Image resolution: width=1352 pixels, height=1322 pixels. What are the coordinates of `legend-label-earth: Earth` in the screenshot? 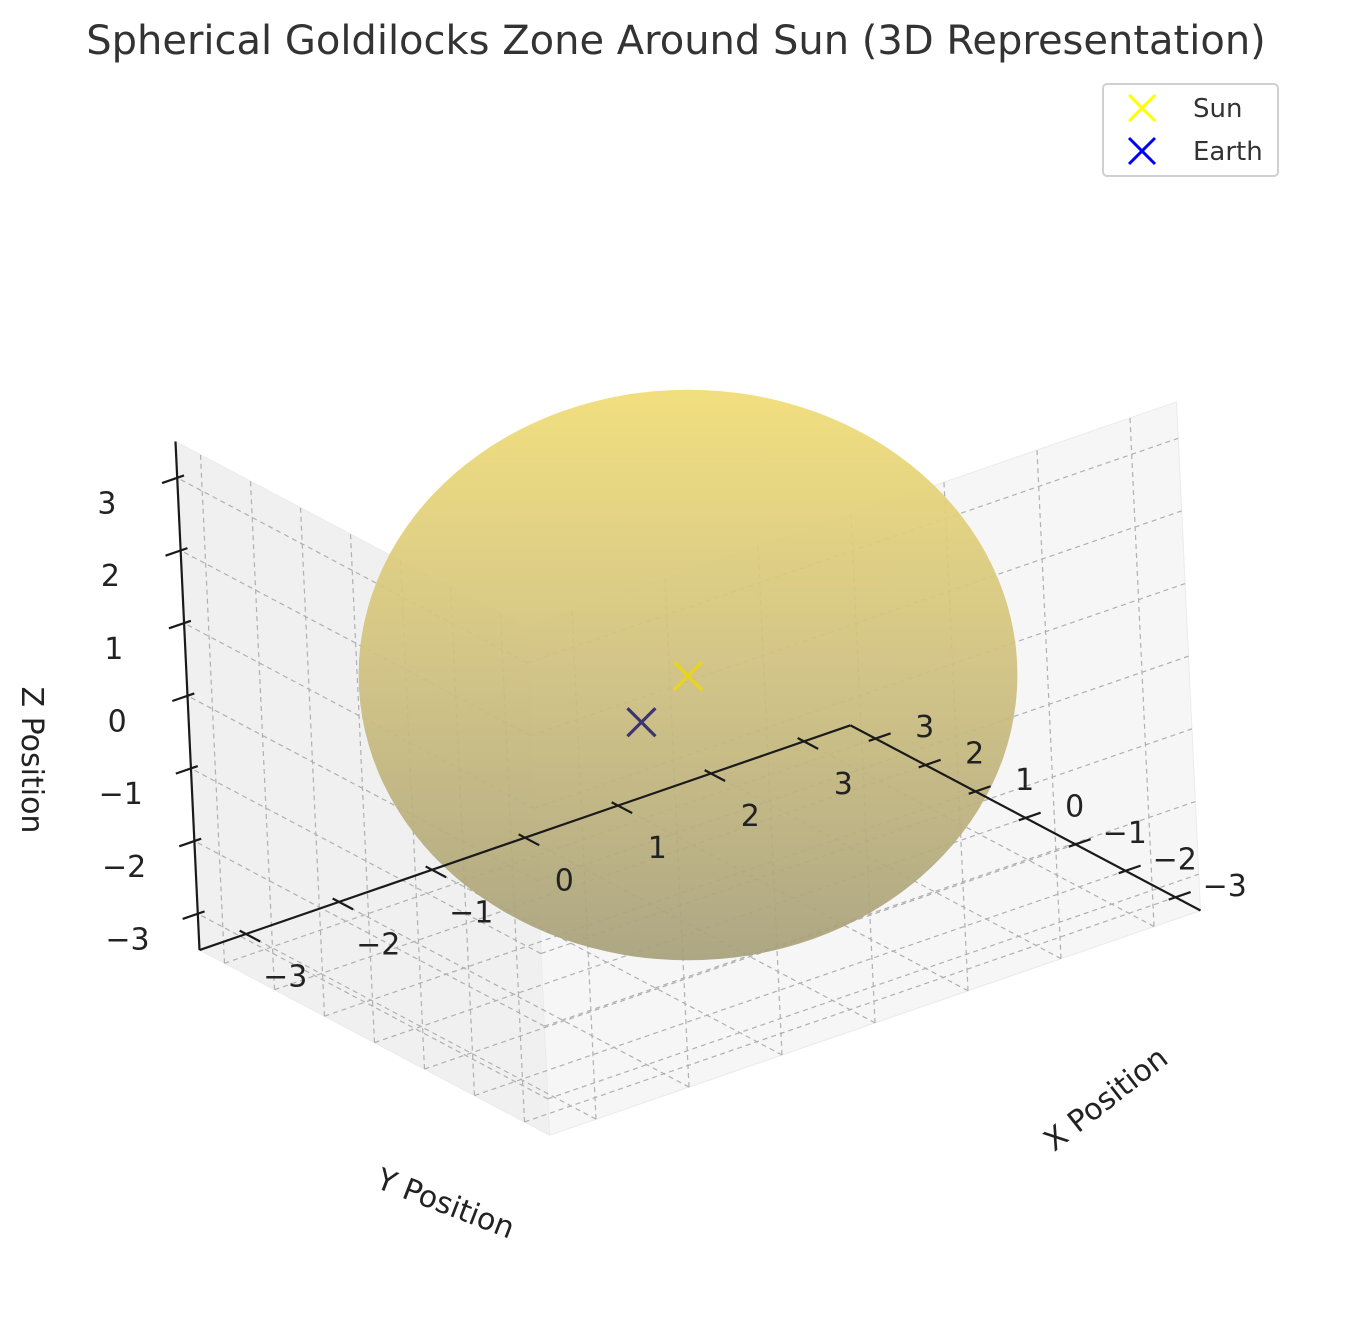 It's located at (1228, 152).